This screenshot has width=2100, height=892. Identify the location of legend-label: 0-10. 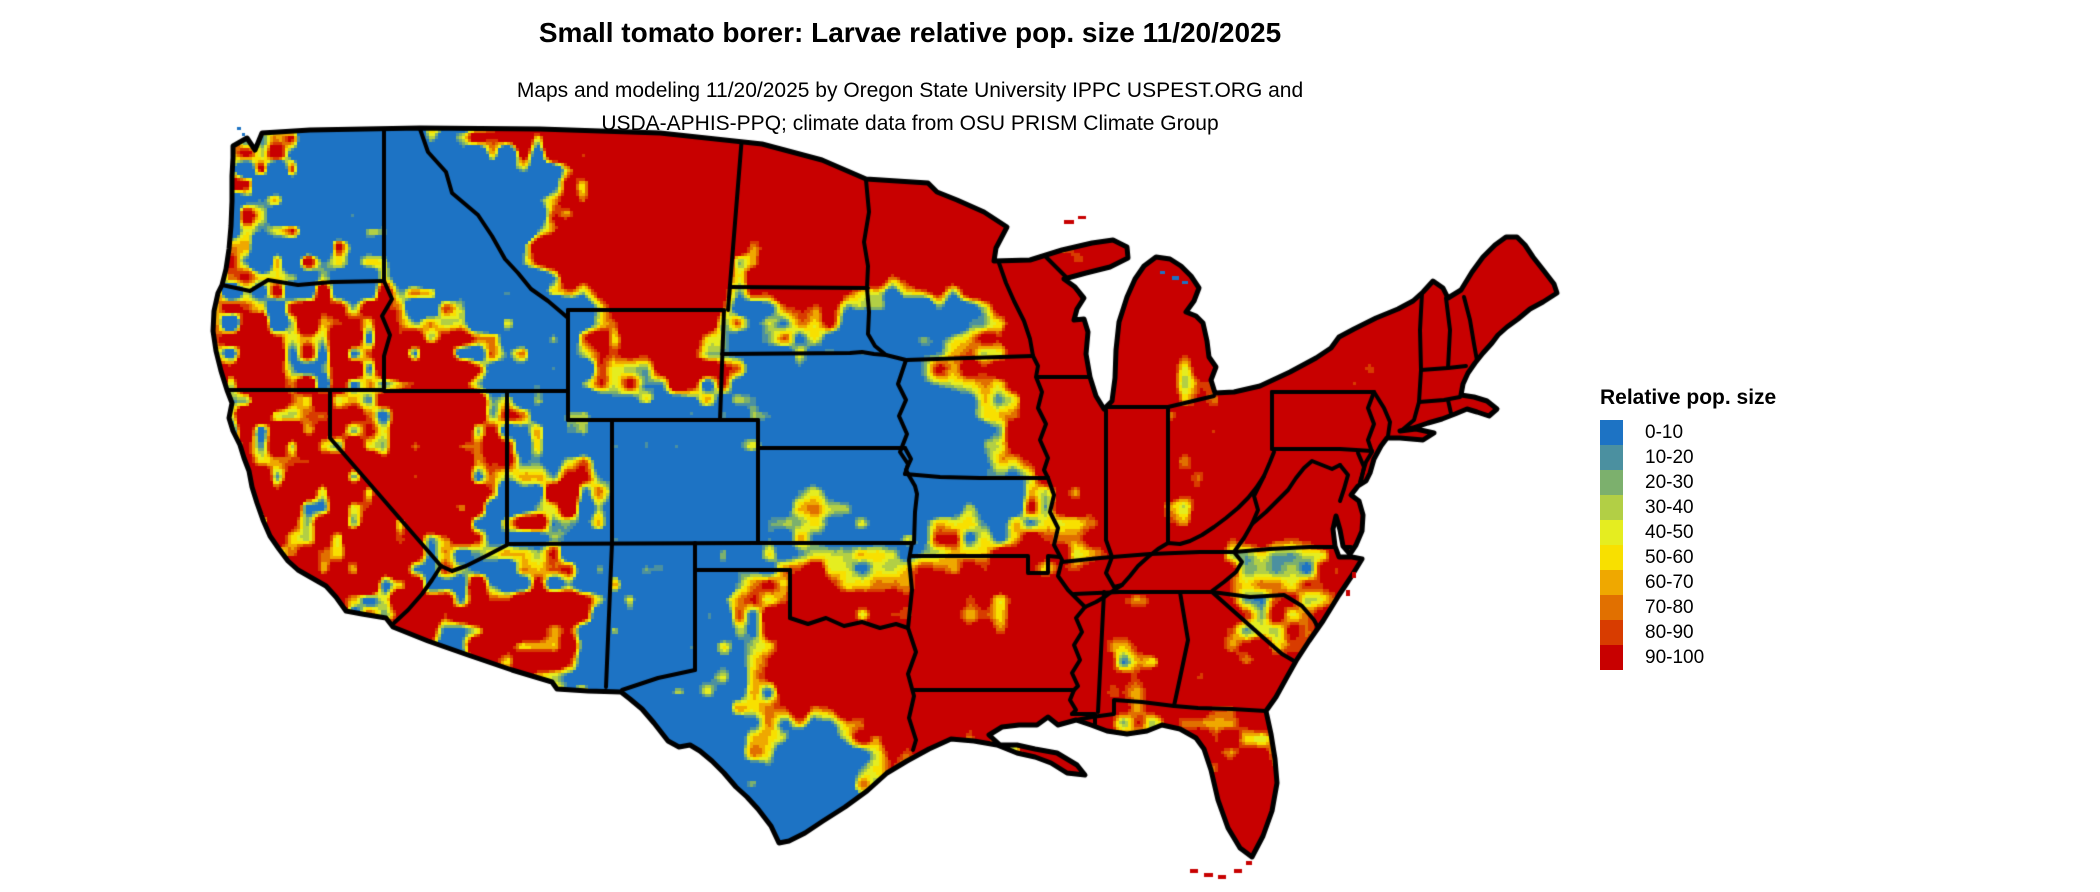
(1664, 432).